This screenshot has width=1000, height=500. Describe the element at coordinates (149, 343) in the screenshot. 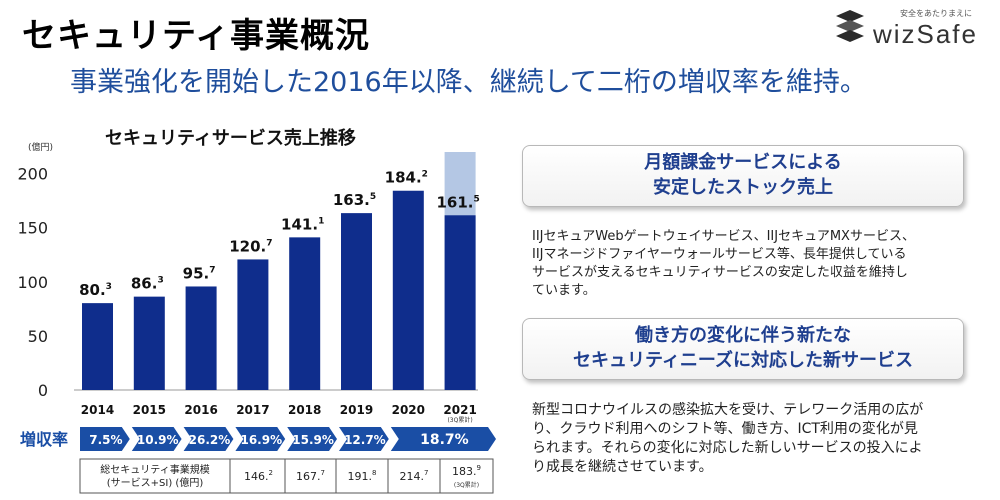

I see `bar-2015` at that location.